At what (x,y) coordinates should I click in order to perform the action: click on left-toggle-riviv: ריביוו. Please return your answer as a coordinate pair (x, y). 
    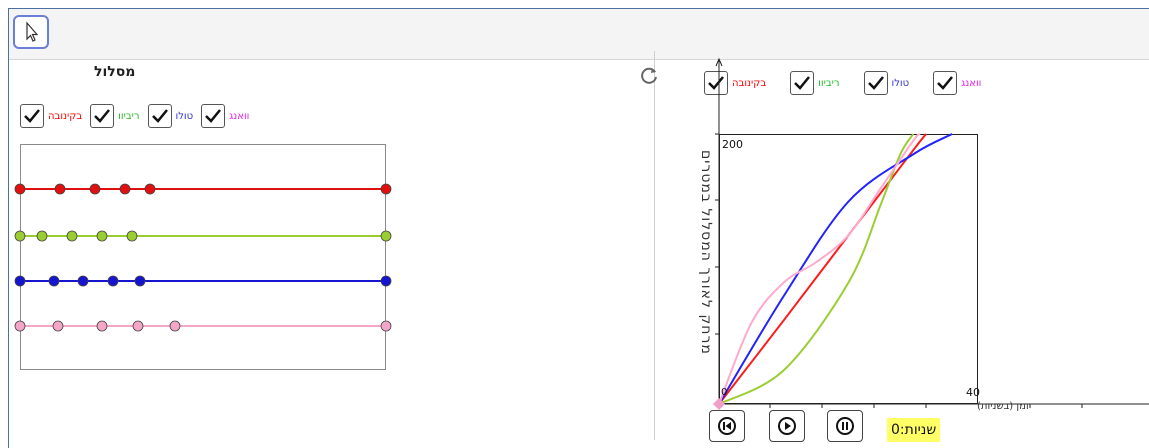
    Looking at the image, I should click on (114, 116).